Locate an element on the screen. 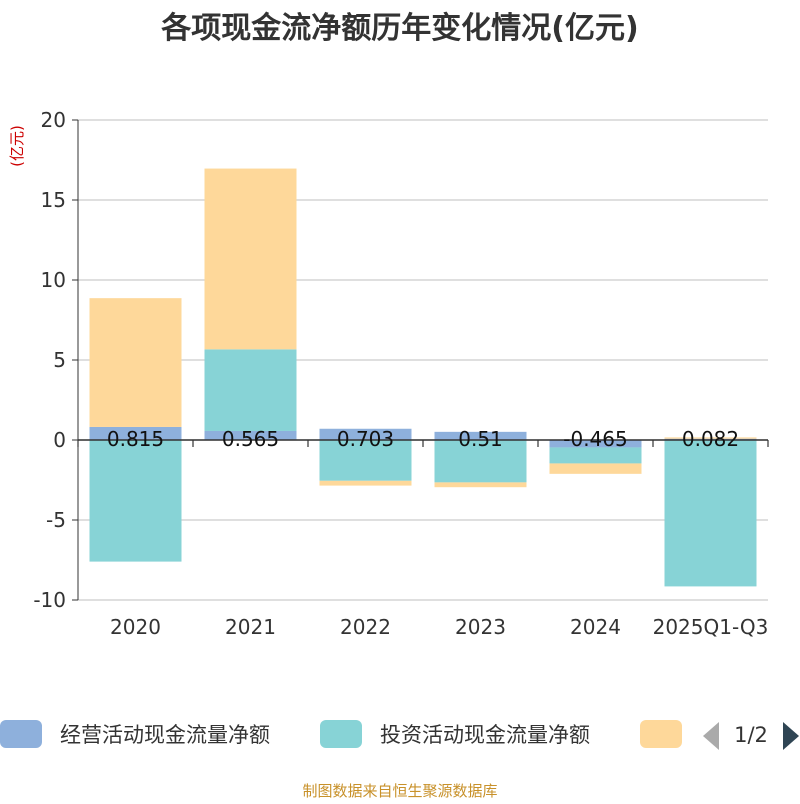 The width and height of the screenshot is (800, 804). data-label: 0.703 is located at coordinates (365, 439).